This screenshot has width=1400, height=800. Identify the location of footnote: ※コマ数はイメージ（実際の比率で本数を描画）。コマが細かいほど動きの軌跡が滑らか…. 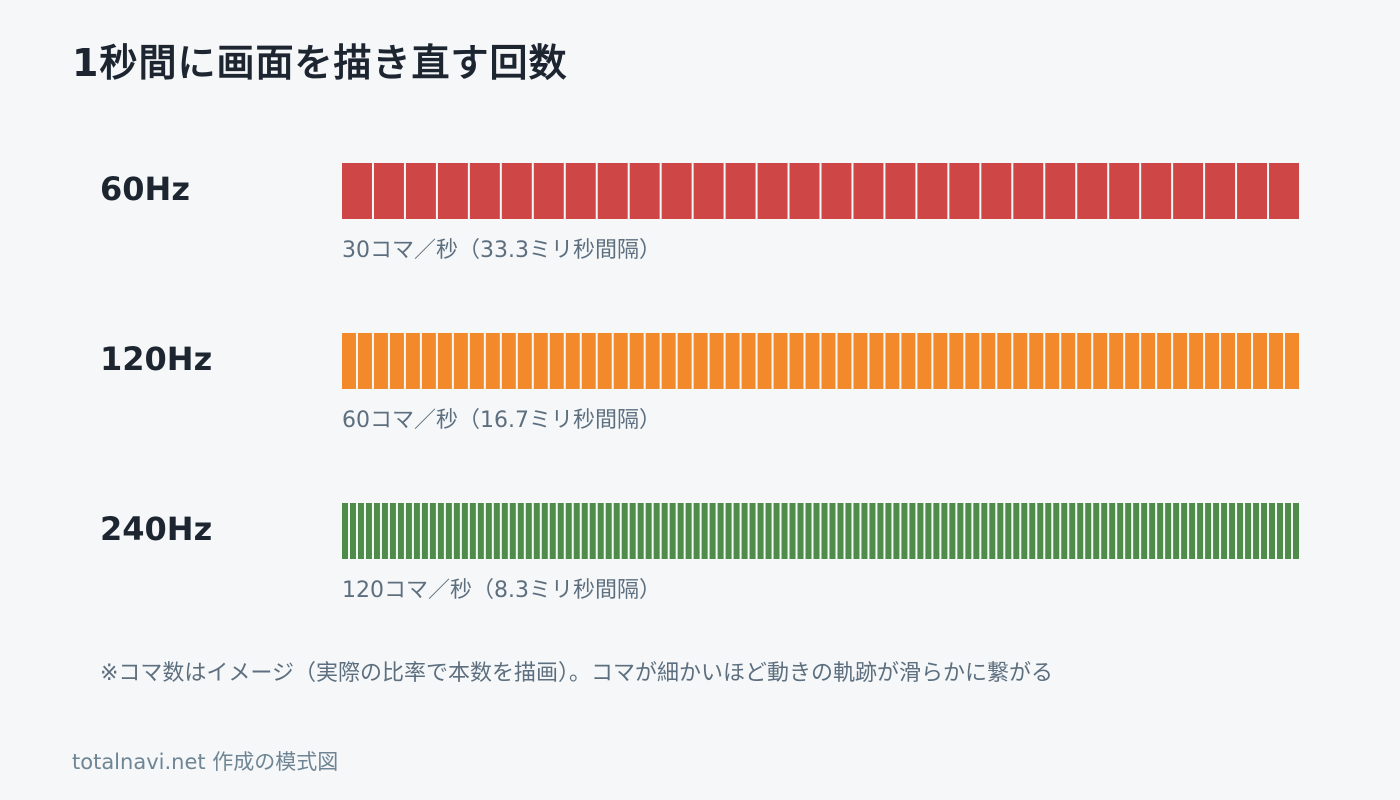
(576, 673).